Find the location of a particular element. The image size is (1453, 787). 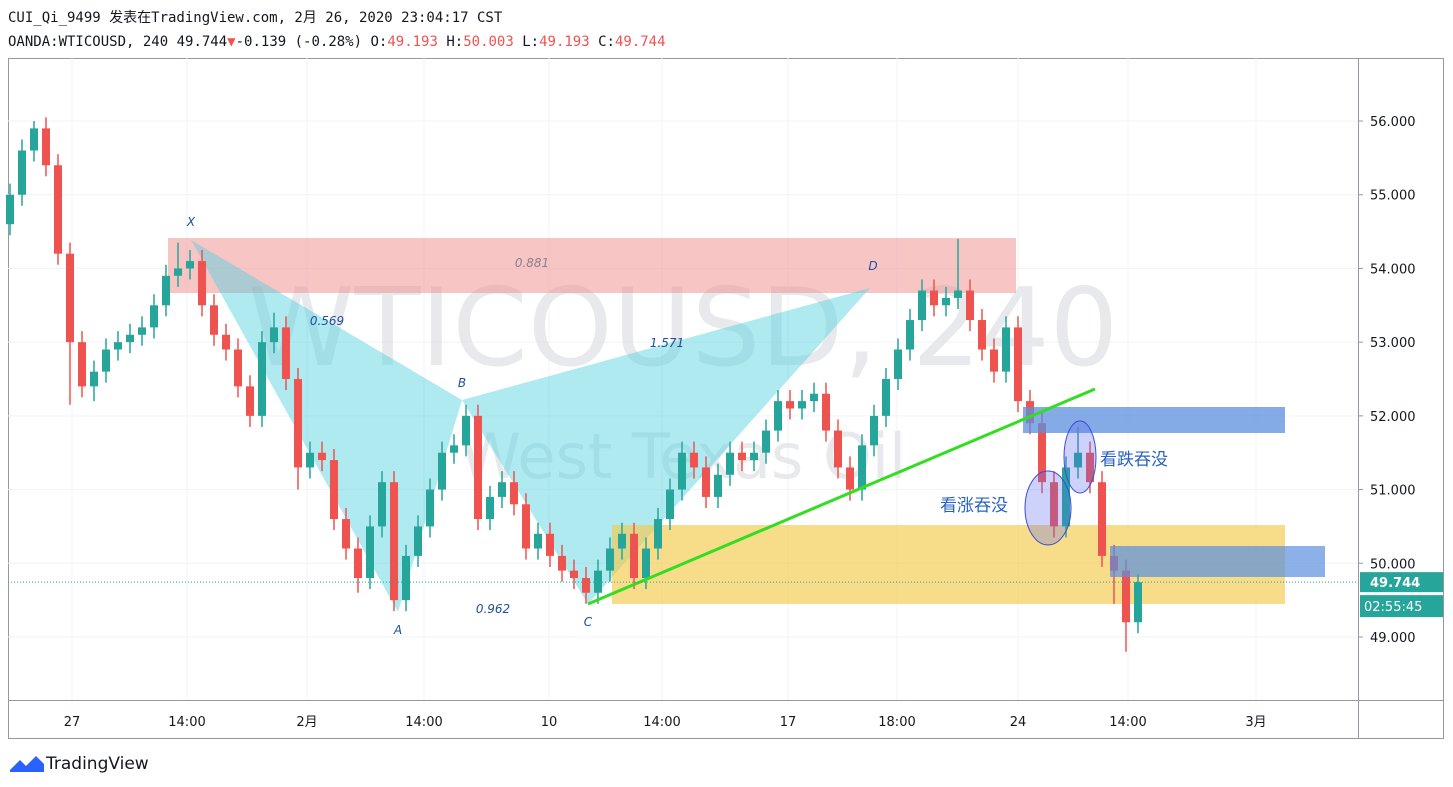

y-tick-label: 52.000 is located at coordinates (1393, 417).